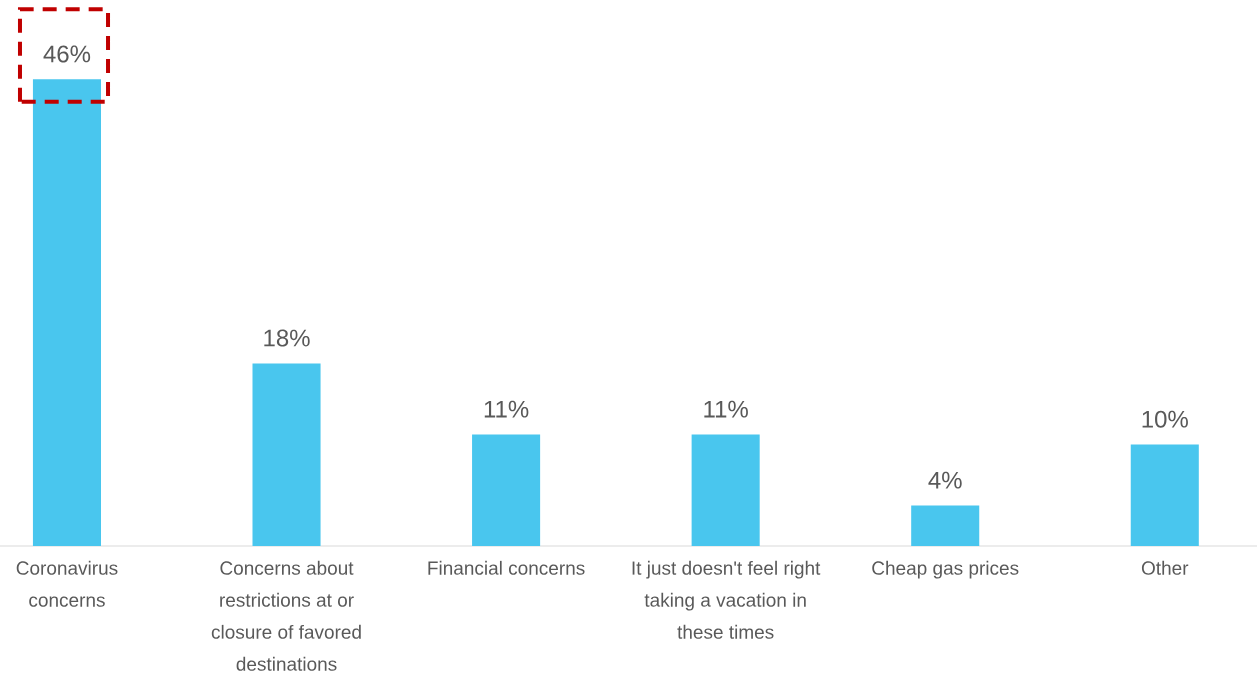 This screenshot has height=690, width=1257. What do you see at coordinates (1165, 419) in the screenshot?
I see `data-label: 10%` at bounding box center [1165, 419].